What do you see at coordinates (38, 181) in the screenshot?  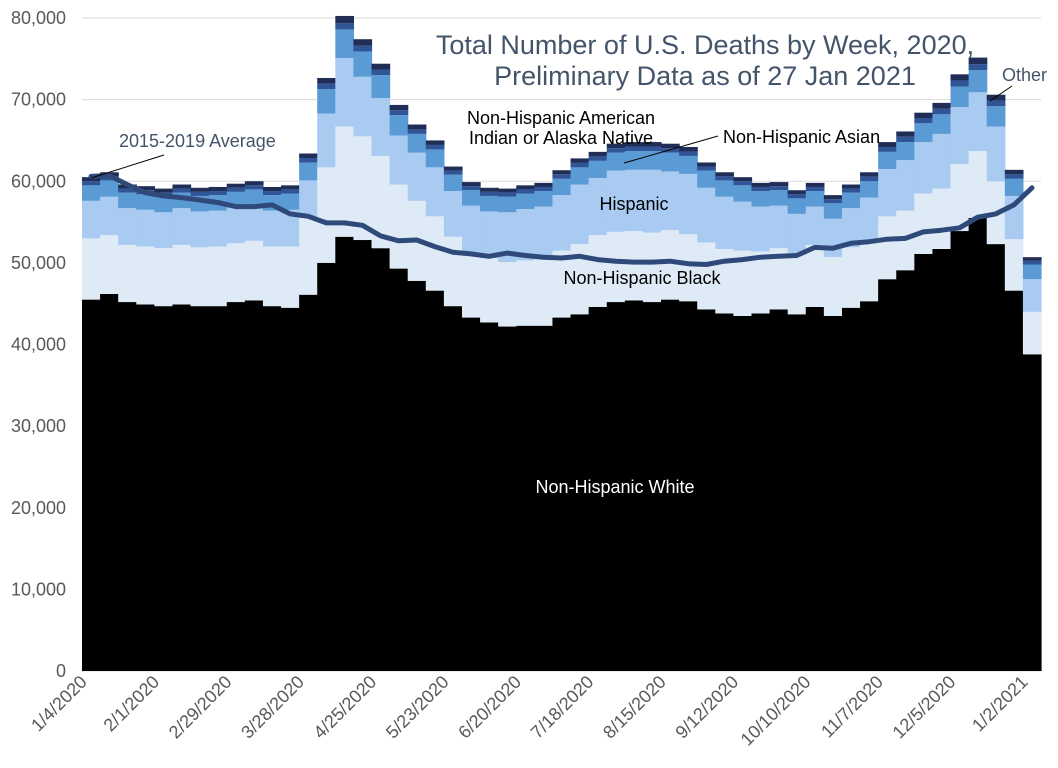 I see `y-tick-label: 60,000` at bounding box center [38, 181].